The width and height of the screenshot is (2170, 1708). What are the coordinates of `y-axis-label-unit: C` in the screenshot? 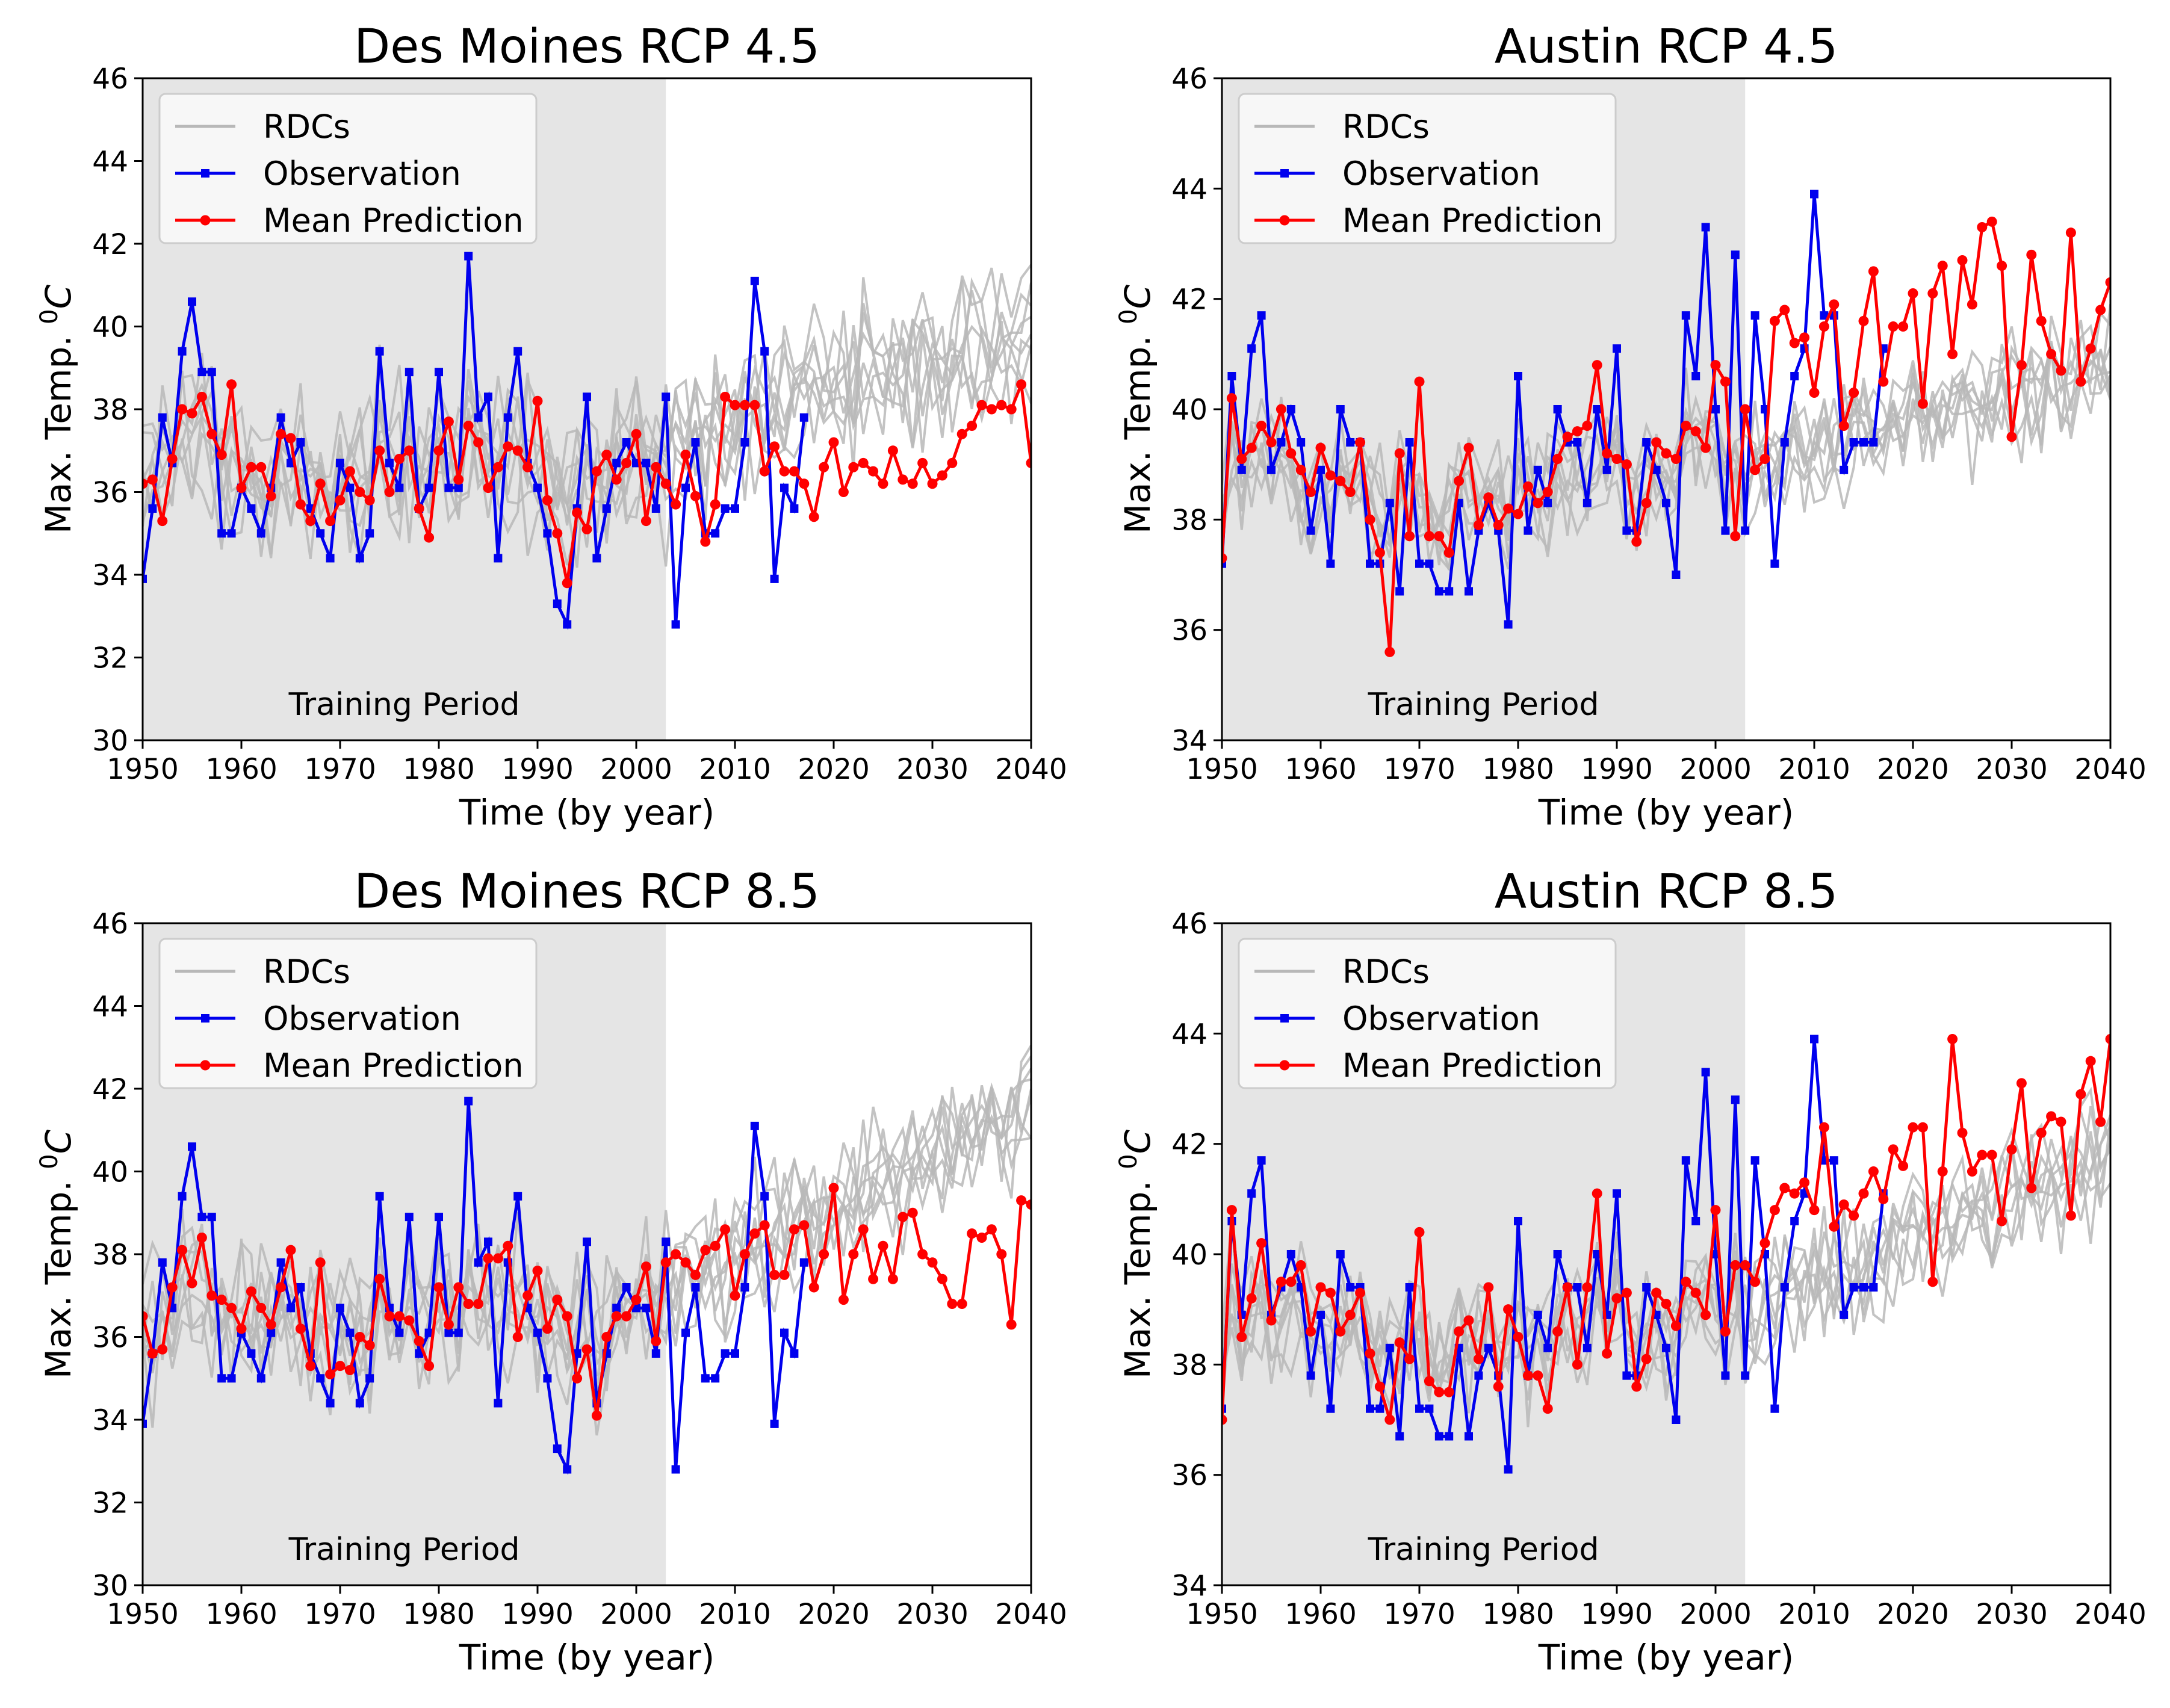 It's located at (58, 1141).